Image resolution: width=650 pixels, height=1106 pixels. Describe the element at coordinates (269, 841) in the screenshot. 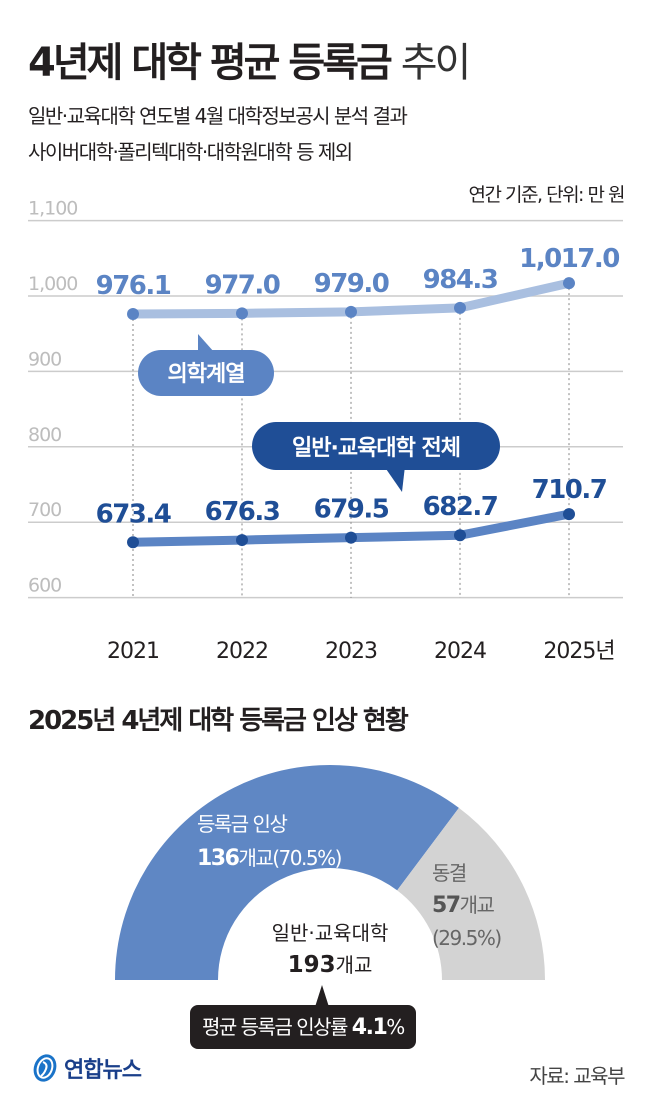

I see `rise-label: 등록금 인상 136개교(70.5%)` at that location.